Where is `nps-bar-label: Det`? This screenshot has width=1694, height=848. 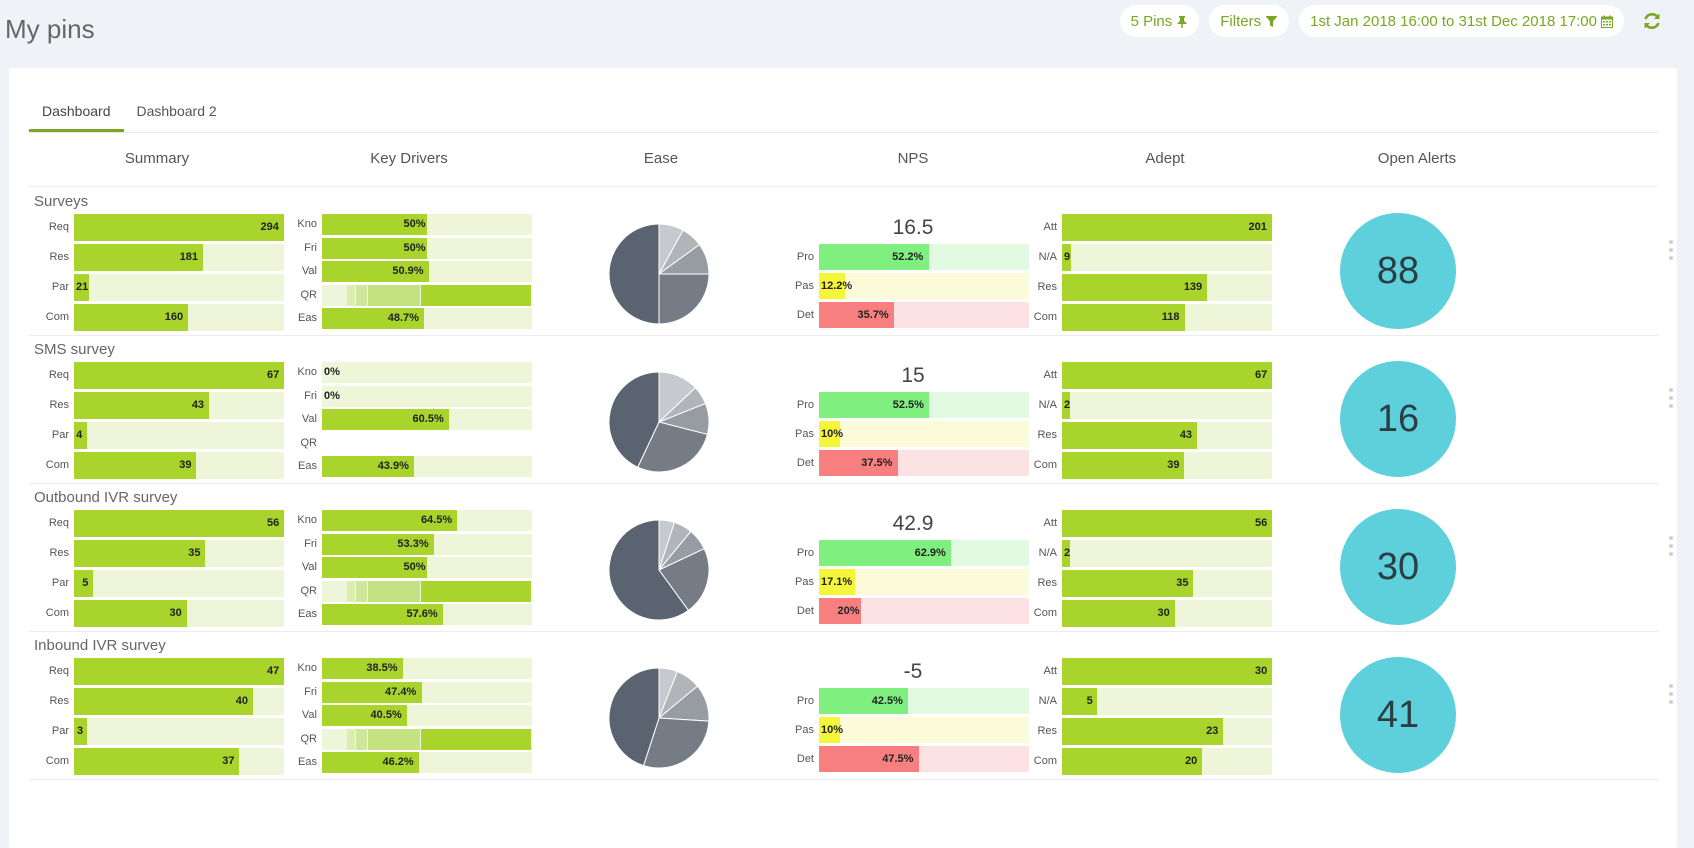 nps-bar-label: Det is located at coordinates (805, 463).